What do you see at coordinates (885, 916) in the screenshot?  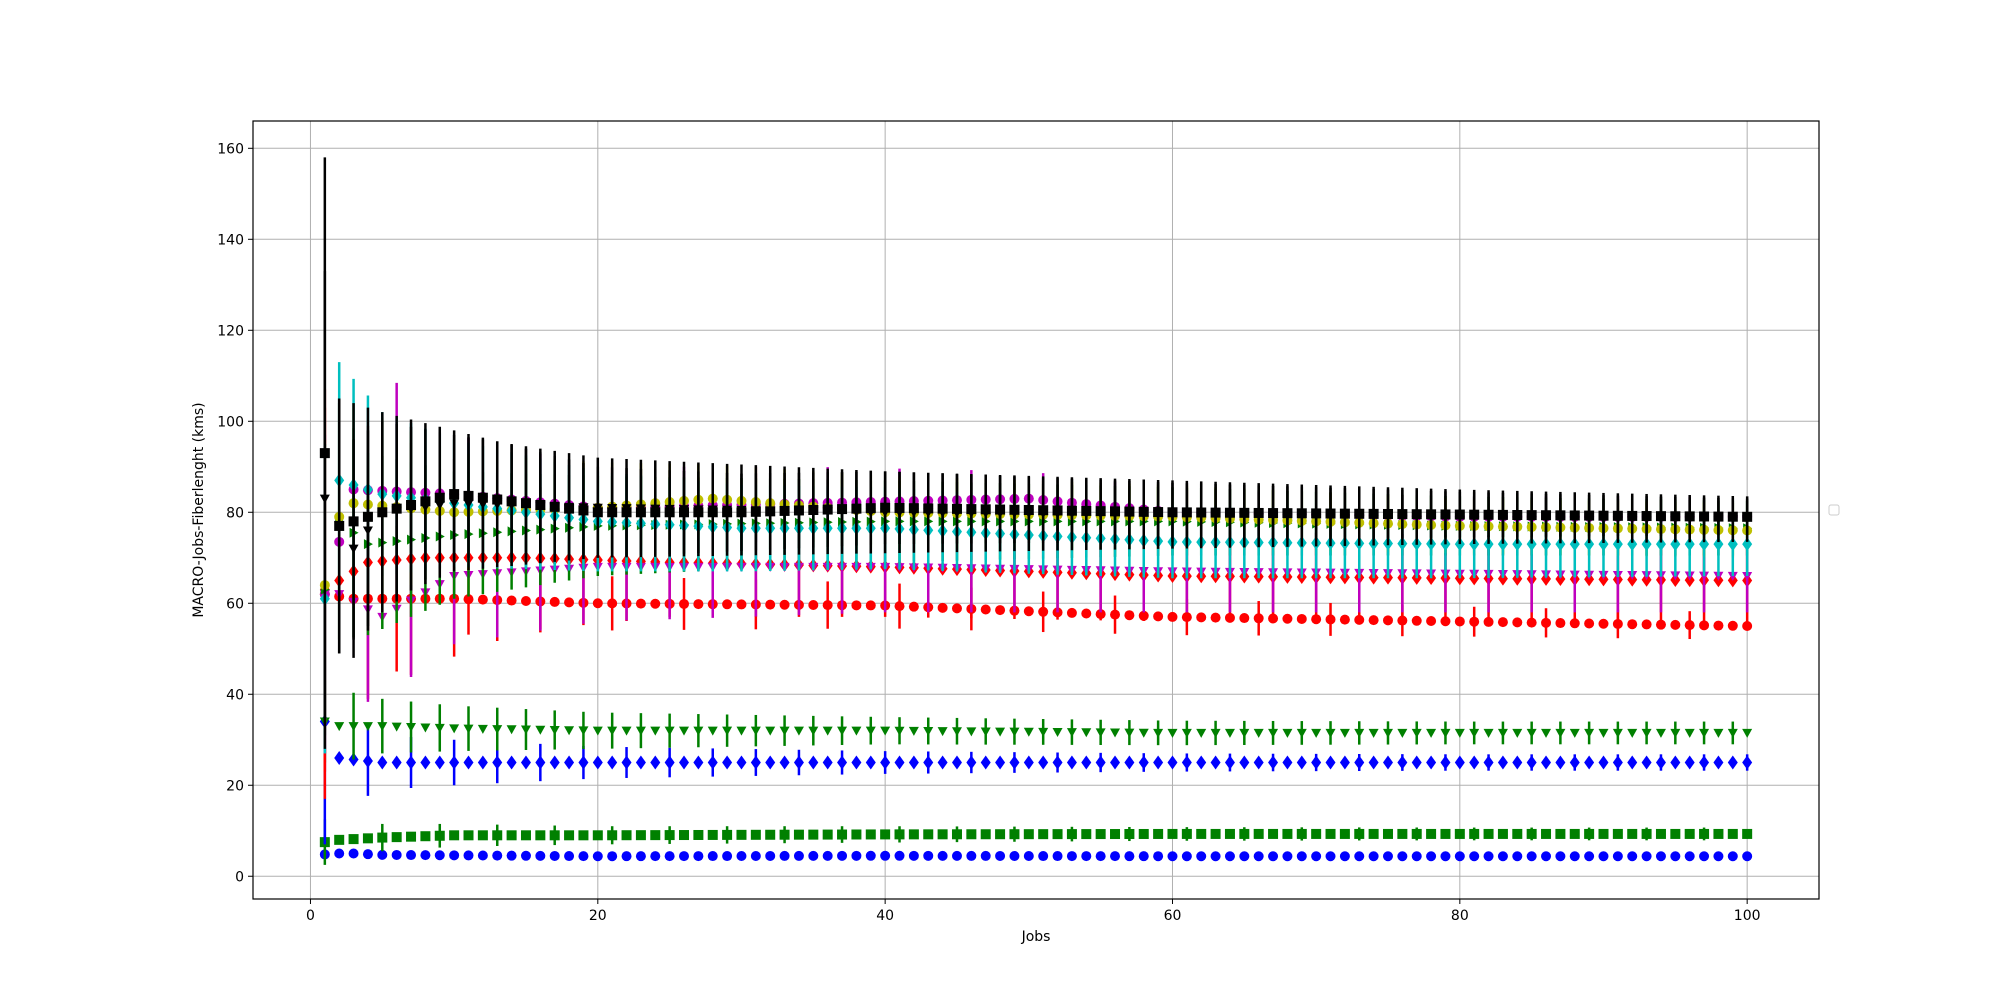 I see `x-tick-label: 40` at bounding box center [885, 916].